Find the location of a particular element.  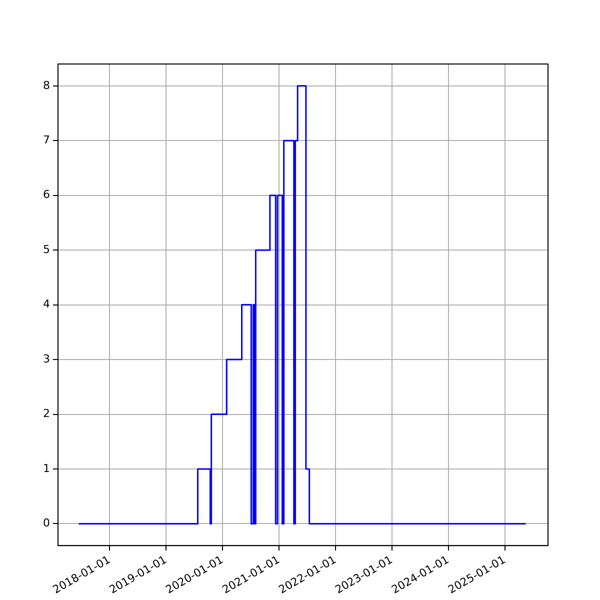

y-tick-label: 3 is located at coordinates (46, 359).